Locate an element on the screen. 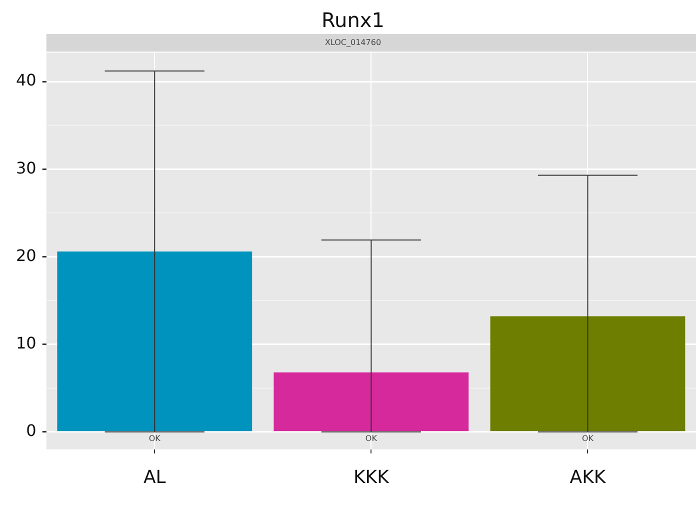 The height and width of the screenshot is (519, 696). y-tick-label: 10 is located at coordinates (26, 342).